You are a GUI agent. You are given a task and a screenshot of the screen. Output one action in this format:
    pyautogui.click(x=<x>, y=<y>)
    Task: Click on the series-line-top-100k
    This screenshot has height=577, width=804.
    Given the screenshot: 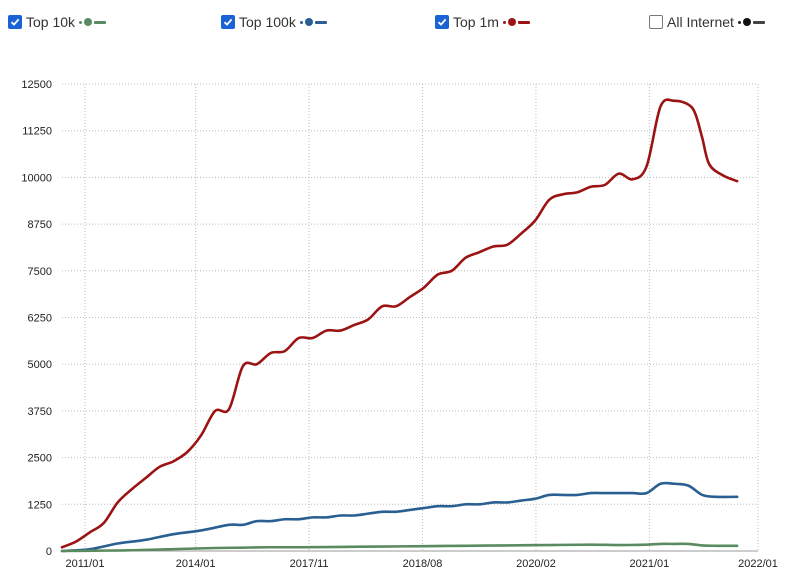 What is the action you would take?
    pyautogui.click(x=399, y=517)
    